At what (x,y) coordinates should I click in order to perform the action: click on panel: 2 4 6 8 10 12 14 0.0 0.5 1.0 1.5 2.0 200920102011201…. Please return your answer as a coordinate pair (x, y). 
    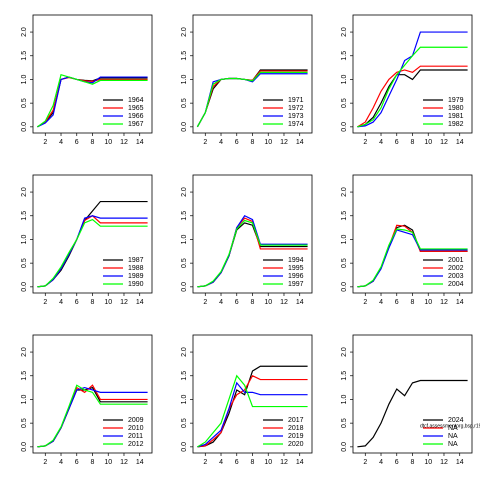
    Looking at the image, I should click on (87, 400).